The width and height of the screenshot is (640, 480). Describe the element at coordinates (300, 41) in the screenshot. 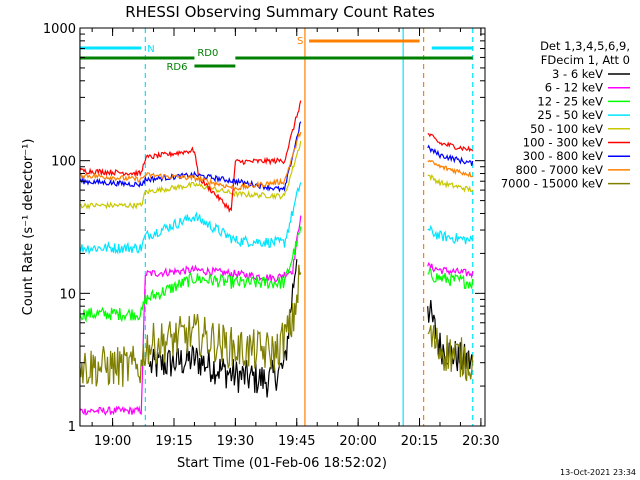

I see `flag-label-s: S` at that location.